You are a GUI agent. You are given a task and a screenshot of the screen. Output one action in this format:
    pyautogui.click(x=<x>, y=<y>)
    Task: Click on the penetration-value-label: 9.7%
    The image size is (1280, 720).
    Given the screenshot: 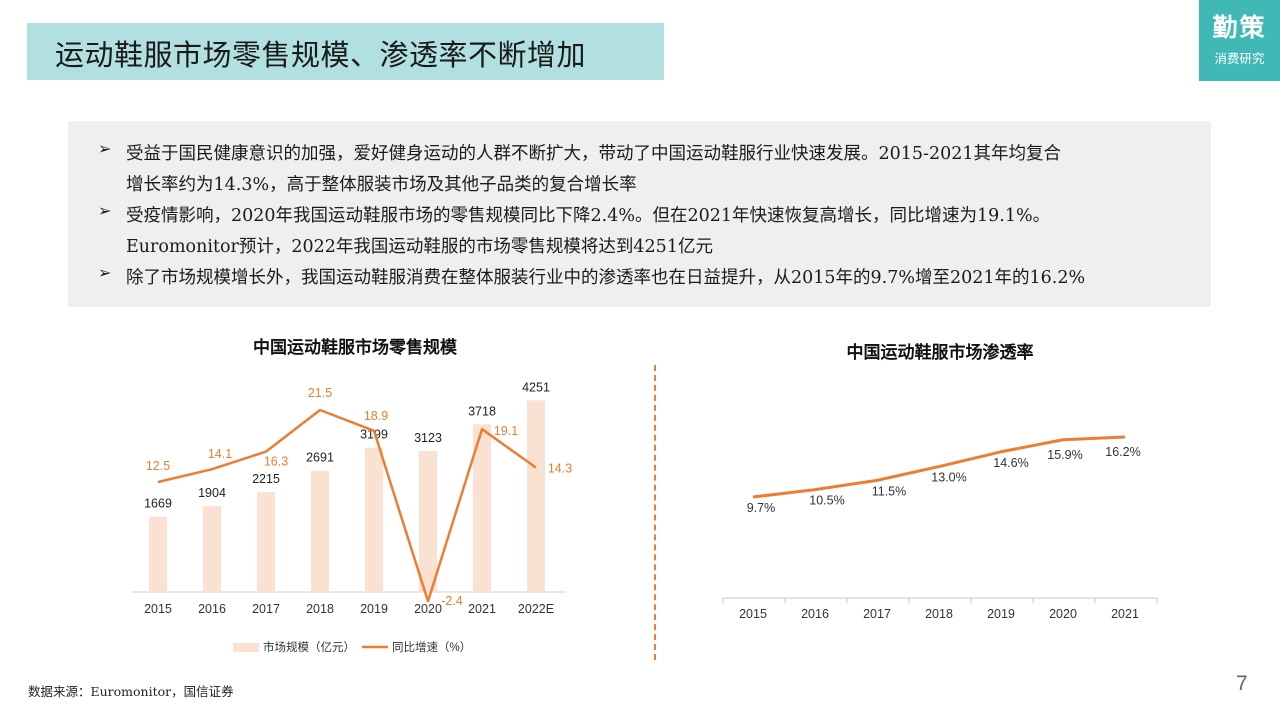 What is the action you would take?
    pyautogui.click(x=761, y=508)
    